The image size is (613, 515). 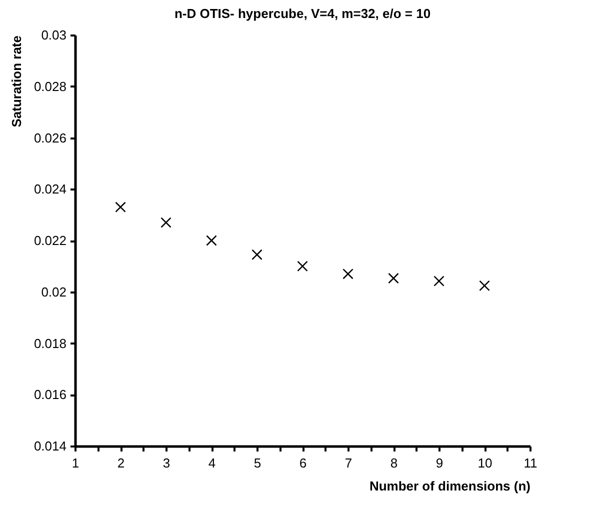 I want to click on y-tick-label: 0.014, so click(x=50, y=446).